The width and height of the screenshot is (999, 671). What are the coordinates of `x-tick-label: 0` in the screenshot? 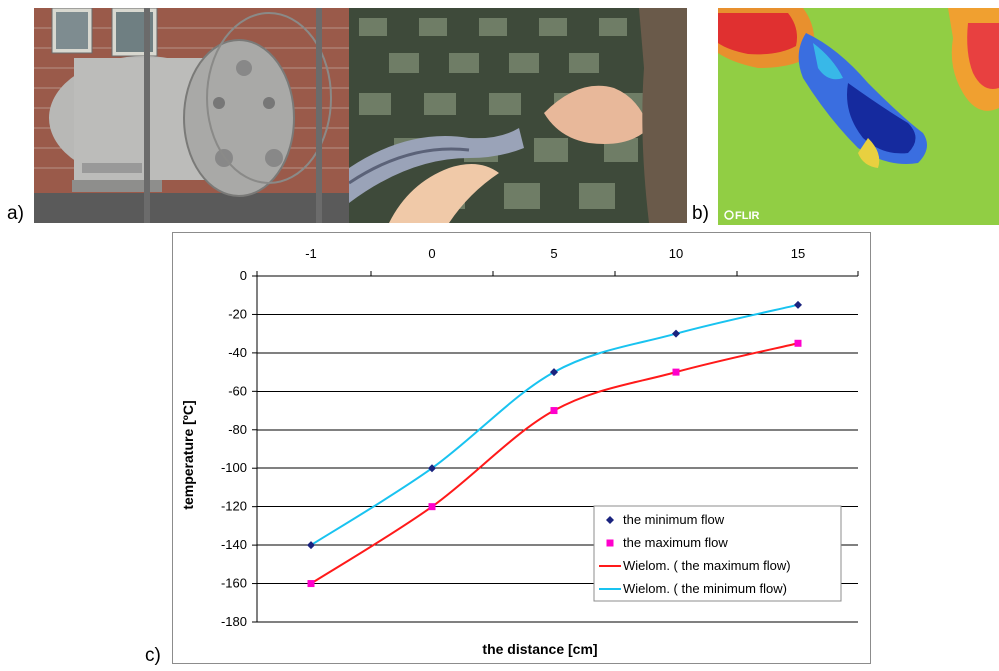 It's located at (431, 253).